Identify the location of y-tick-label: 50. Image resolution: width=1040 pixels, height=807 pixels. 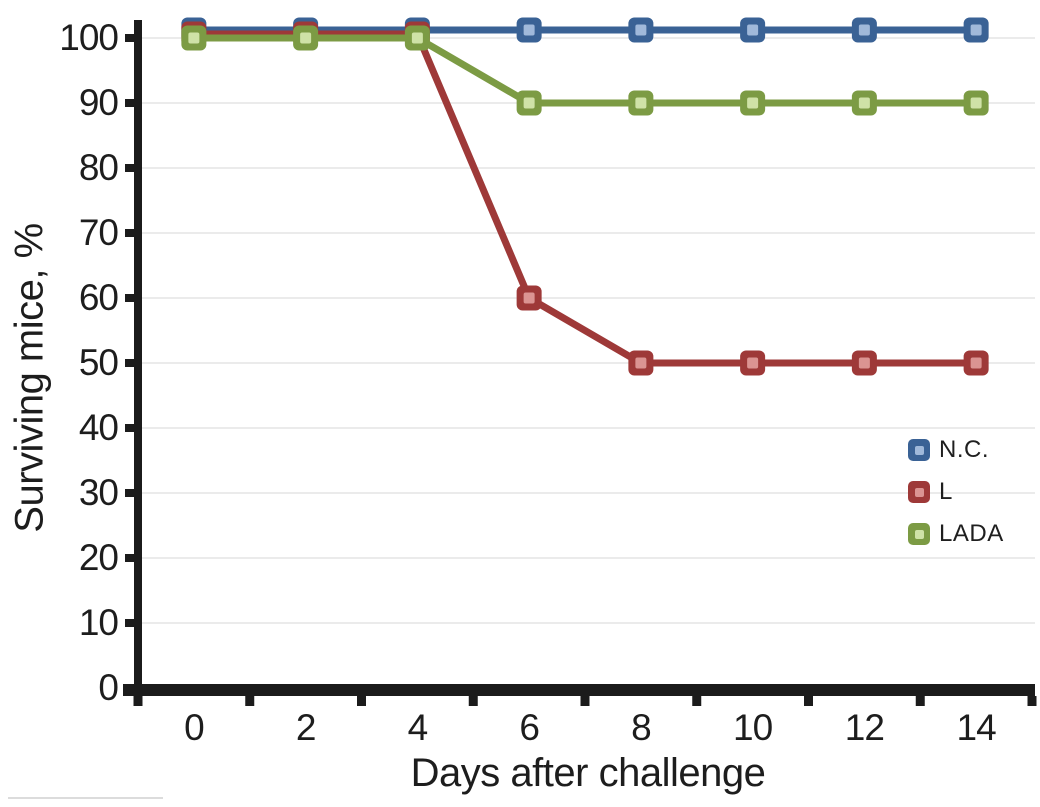
(98, 362).